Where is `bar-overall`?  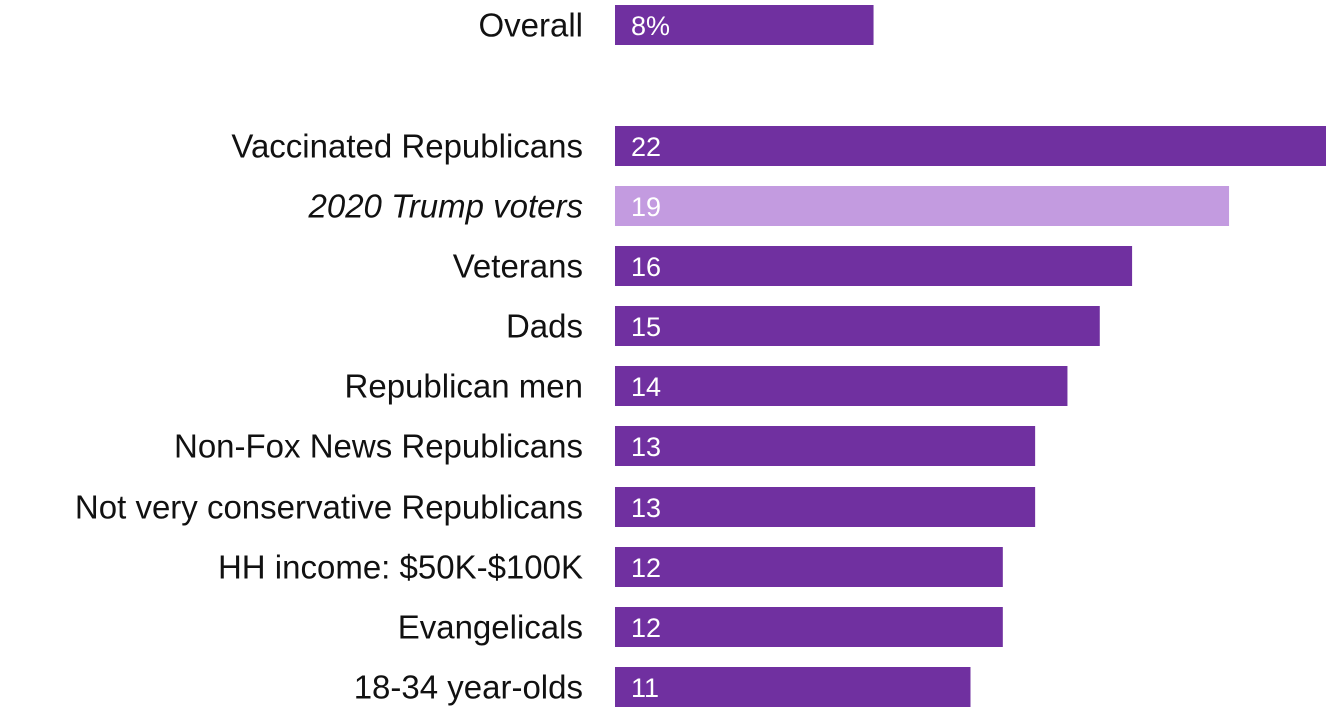
bar-overall is located at coordinates (744, 25).